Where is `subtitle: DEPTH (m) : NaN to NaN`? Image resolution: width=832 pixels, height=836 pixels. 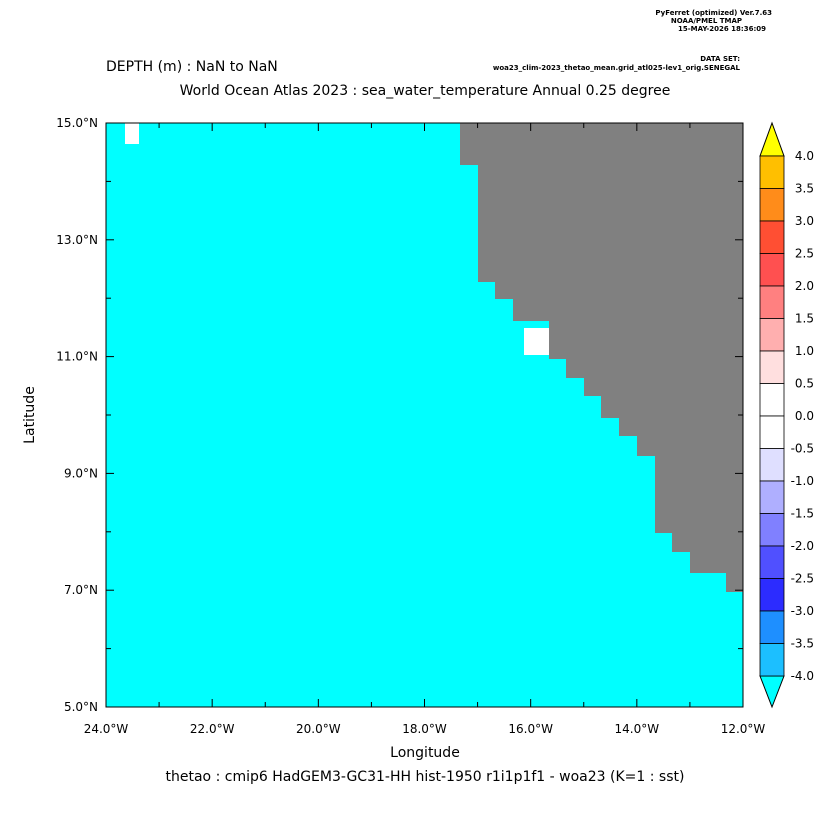
subtitle: DEPTH (m) : NaN to NaN is located at coordinates (192, 67).